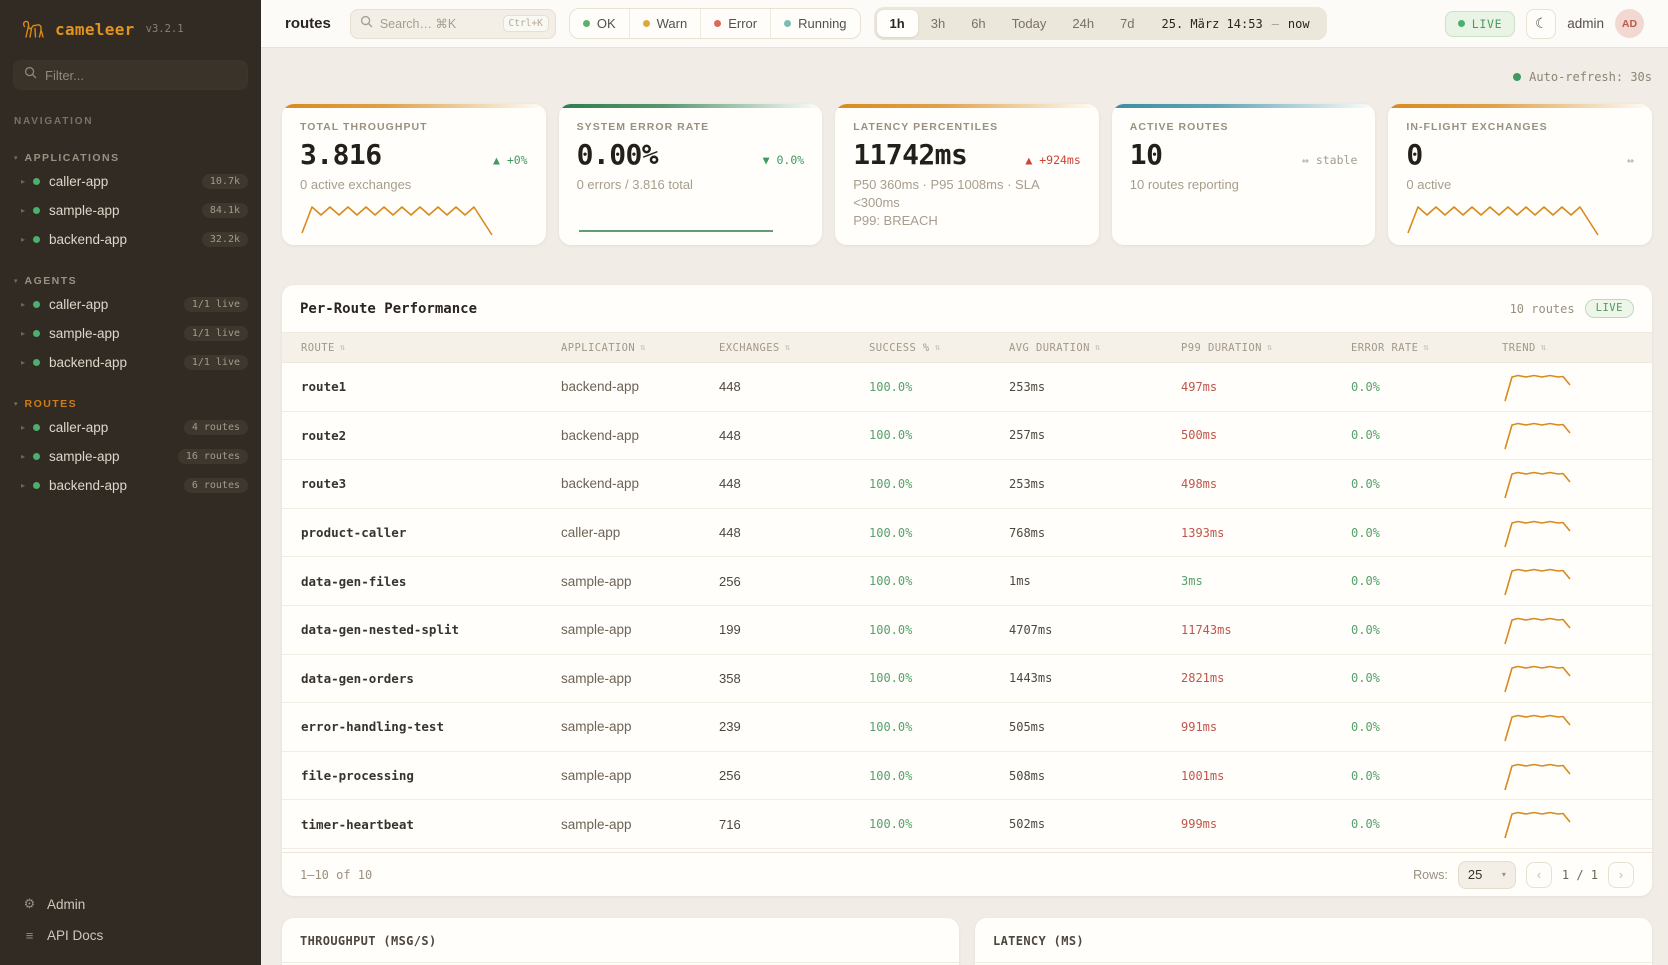 This screenshot has width=1668, height=965. Describe the element at coordinates (389, 308) in the screenshot. I see `table-title: Per-Route Performance` at that location.